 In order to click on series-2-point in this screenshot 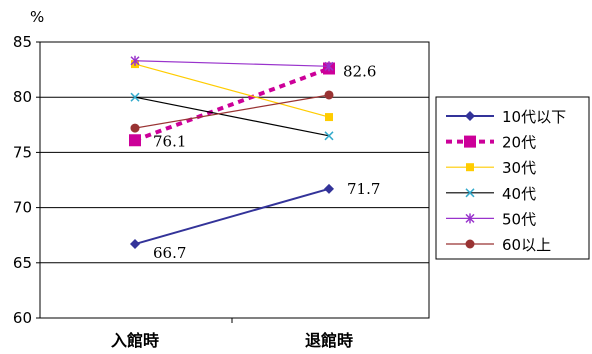, I will do `click(135, 140)`.